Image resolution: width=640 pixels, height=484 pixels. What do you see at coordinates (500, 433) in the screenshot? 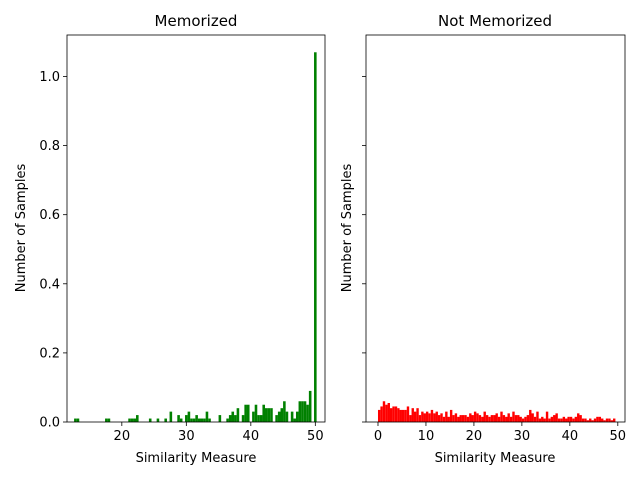
I see `not-memorized-x-ticks: 0 10 20 30 40 50` at bounding box center [500, 433].